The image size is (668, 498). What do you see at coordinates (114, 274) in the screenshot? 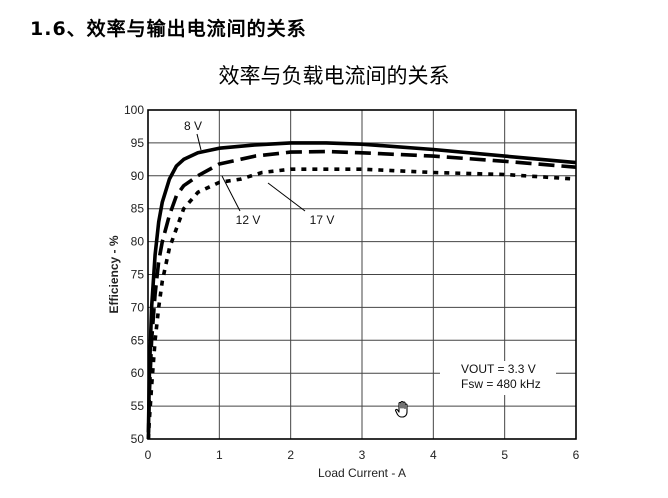
I see `y-axis-label: Efficiency - %` at bounding box center [114, 274].